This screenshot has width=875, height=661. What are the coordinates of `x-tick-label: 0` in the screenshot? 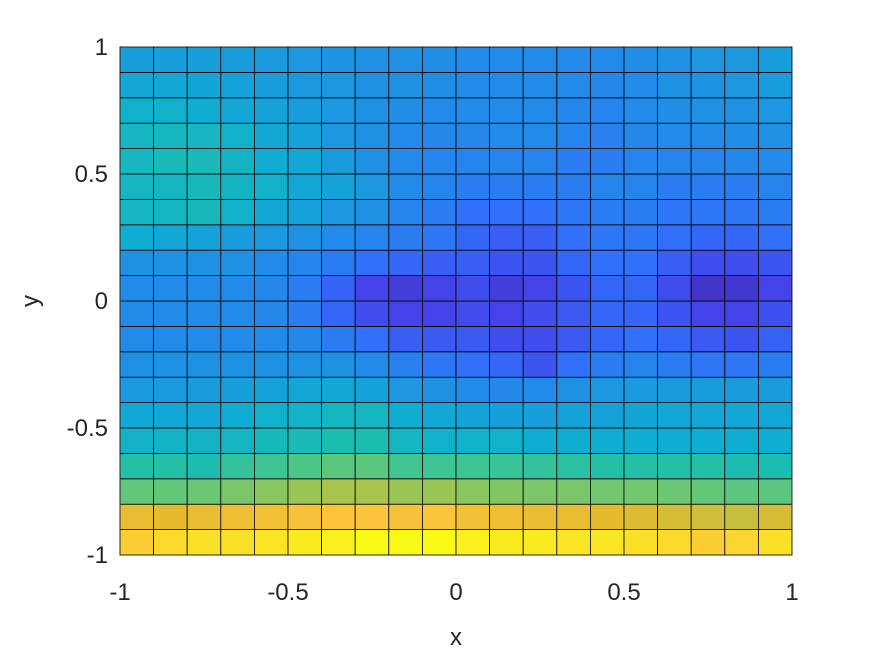 It's located at (455, 592).